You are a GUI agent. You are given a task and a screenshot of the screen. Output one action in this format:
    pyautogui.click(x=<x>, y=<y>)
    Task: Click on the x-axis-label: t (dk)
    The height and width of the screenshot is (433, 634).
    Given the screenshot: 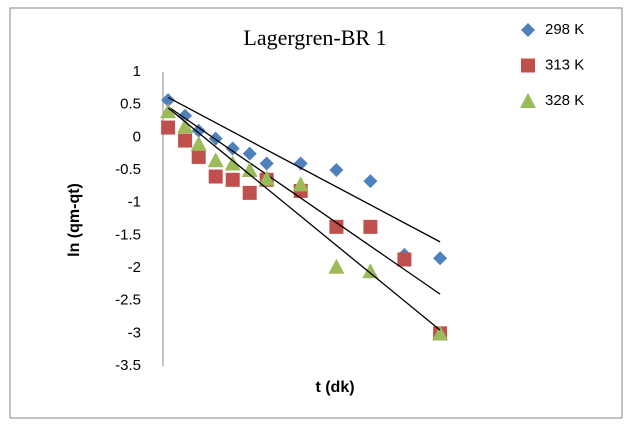 What is the action you would take?
    pyautogui.click(x=334, y=387)
    